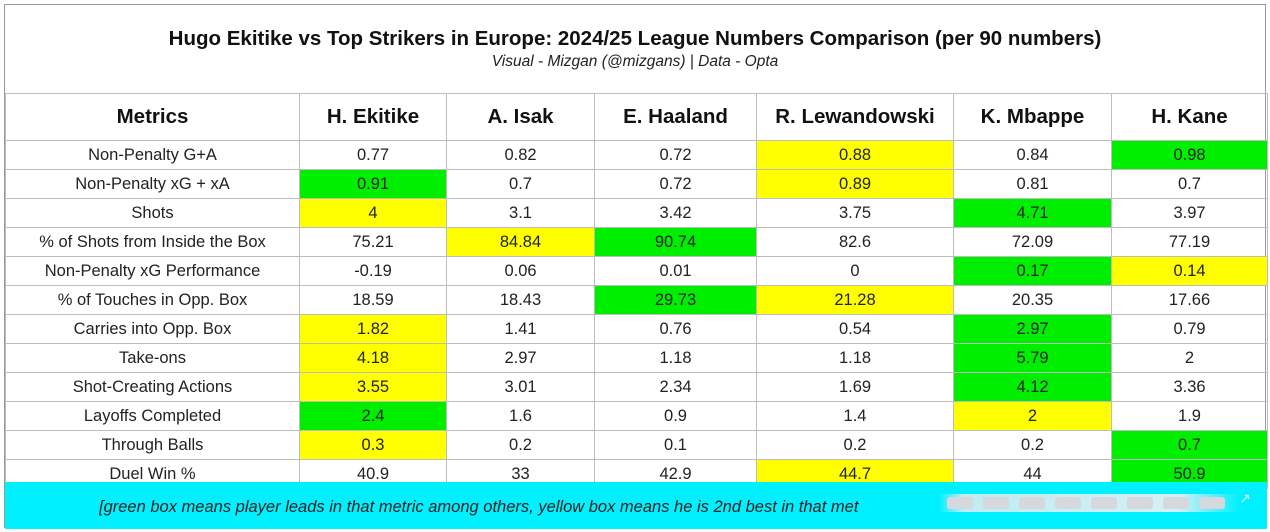  What do you see at coordinates (520, 300) in the screenshot?
I see `value-cell: 18.43` at bounding box center [520, 300].